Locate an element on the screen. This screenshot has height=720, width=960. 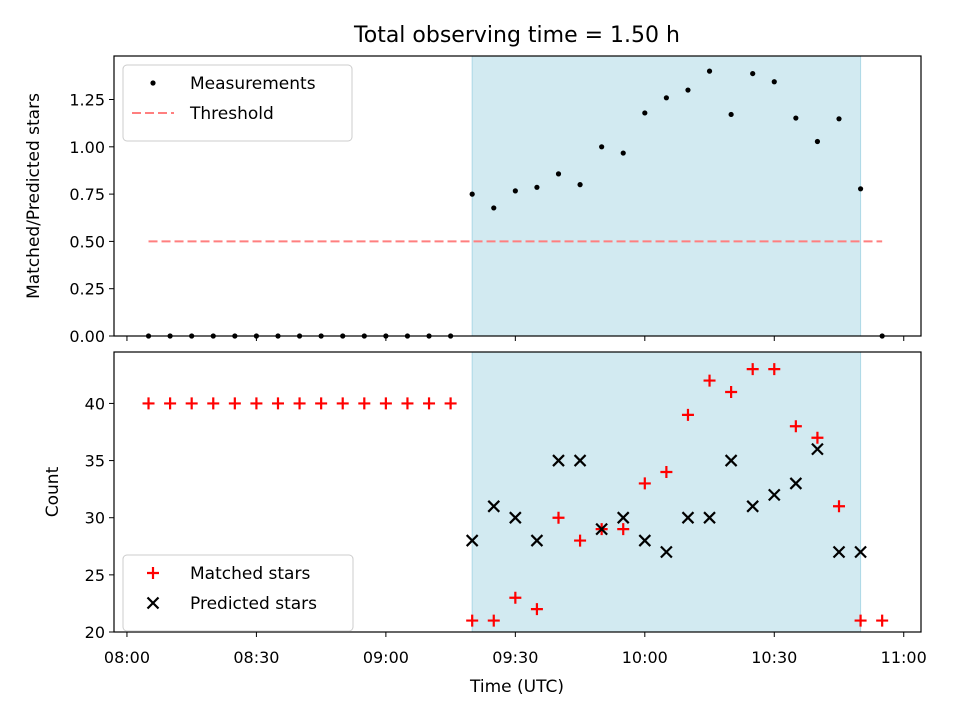
y-tick-label: 0.00 is located at coordinates (87, 336).